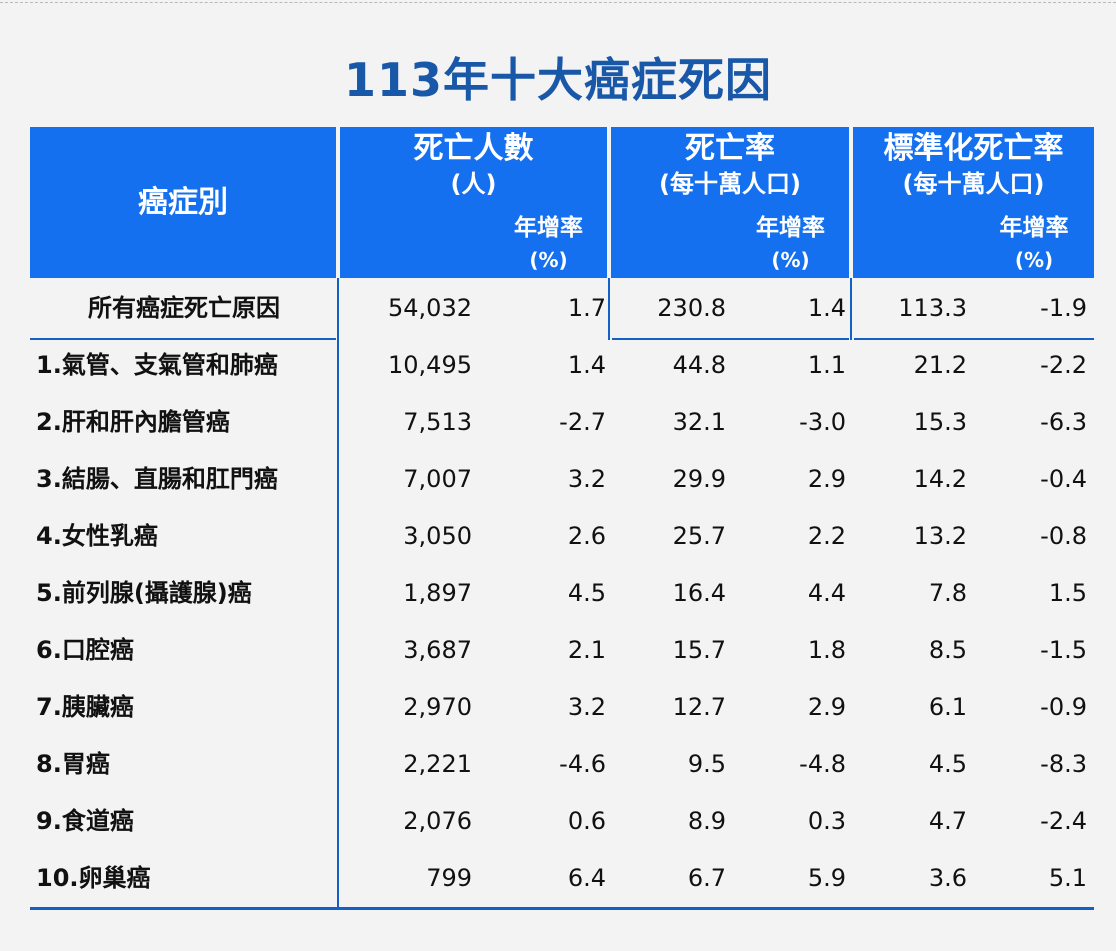  I want to click on total-row-name: 所有癌症死亡原因, so click(184, 308).